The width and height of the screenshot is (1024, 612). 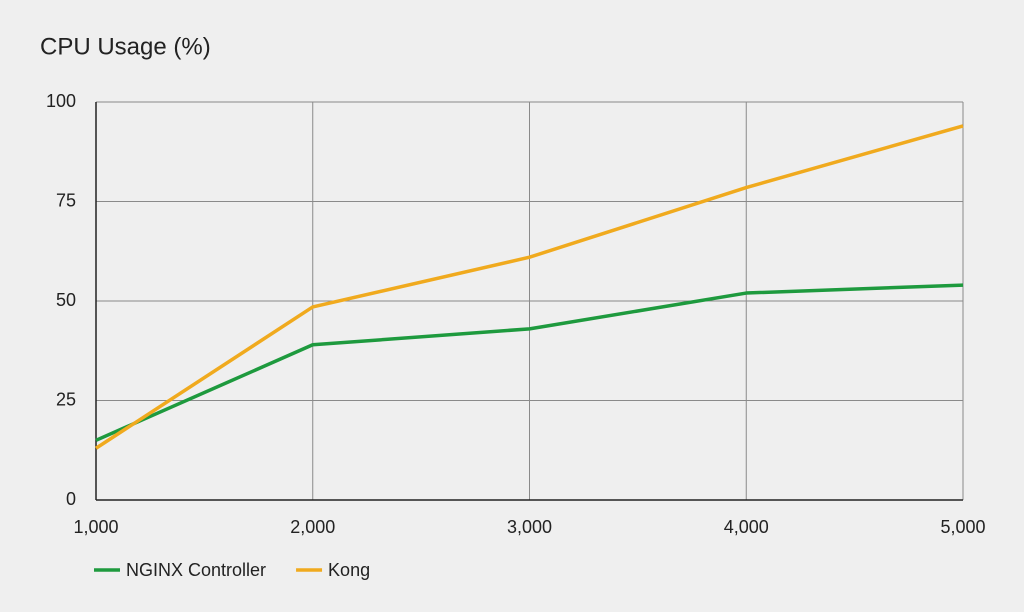 I want to click on y-tick-label: 100, so click(x=61, y=101).